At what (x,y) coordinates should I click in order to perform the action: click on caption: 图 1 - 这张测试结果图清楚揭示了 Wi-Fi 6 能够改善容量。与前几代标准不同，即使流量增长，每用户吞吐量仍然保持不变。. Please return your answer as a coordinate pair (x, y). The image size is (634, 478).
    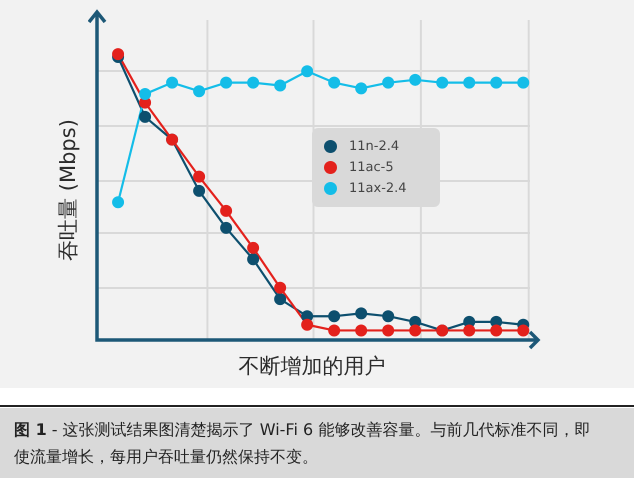
    Looking at the image, I should click on (302, 443).